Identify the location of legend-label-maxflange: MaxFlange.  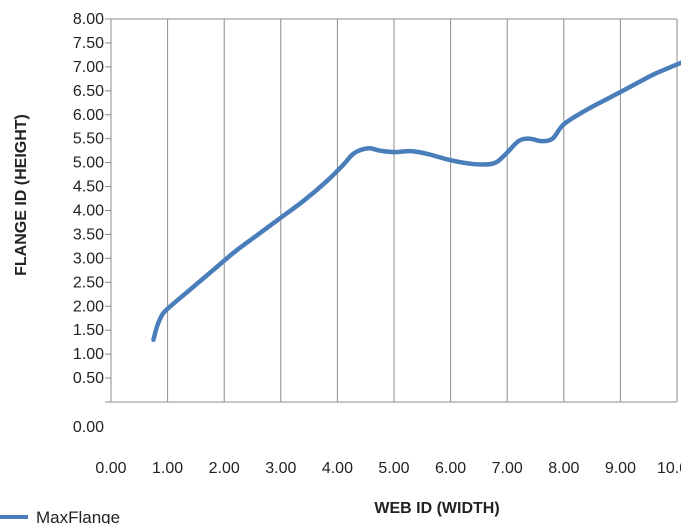
(78, 516).